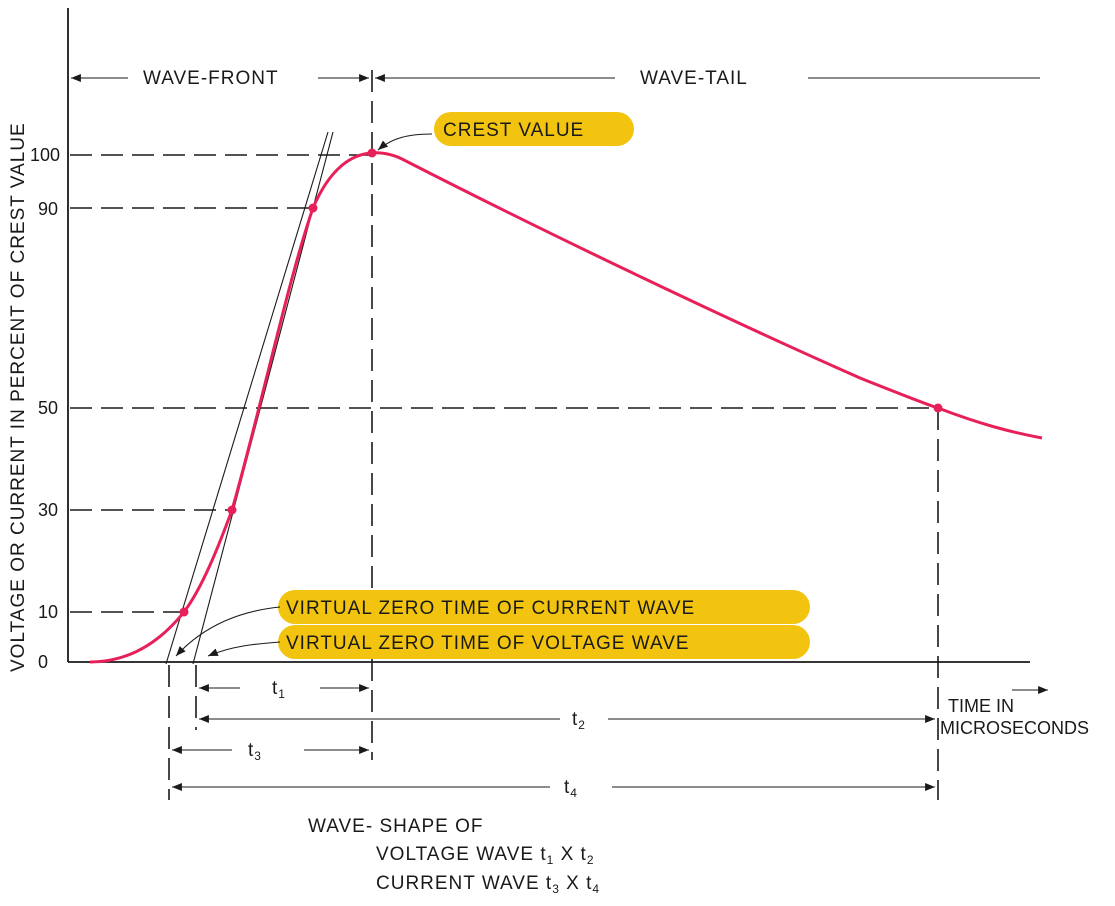 The height and width of the screenshot is (906, 1115). Describe the element at coordinates (938, 408) in the screenshot. I see `point-50-percent-tail` at that location.